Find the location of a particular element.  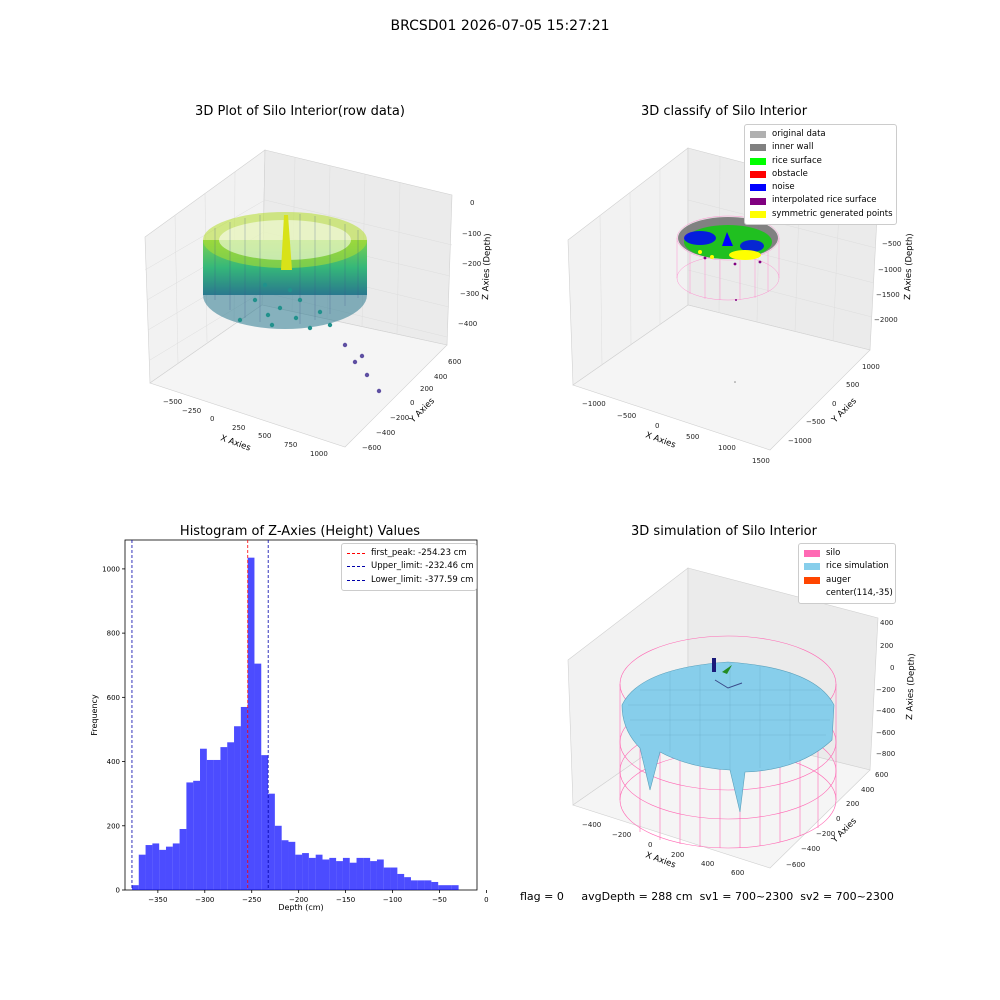

raw-z-tick: −100 is located at coordinates (471, 234).